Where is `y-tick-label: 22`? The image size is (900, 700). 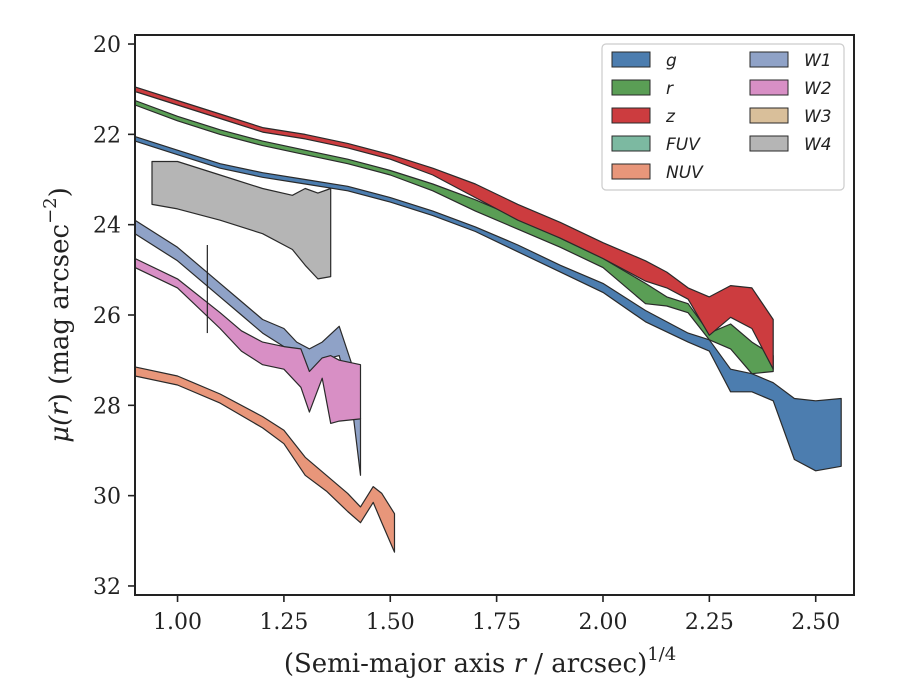 y-tick-label: 22 is located at coordinates (107, 135).